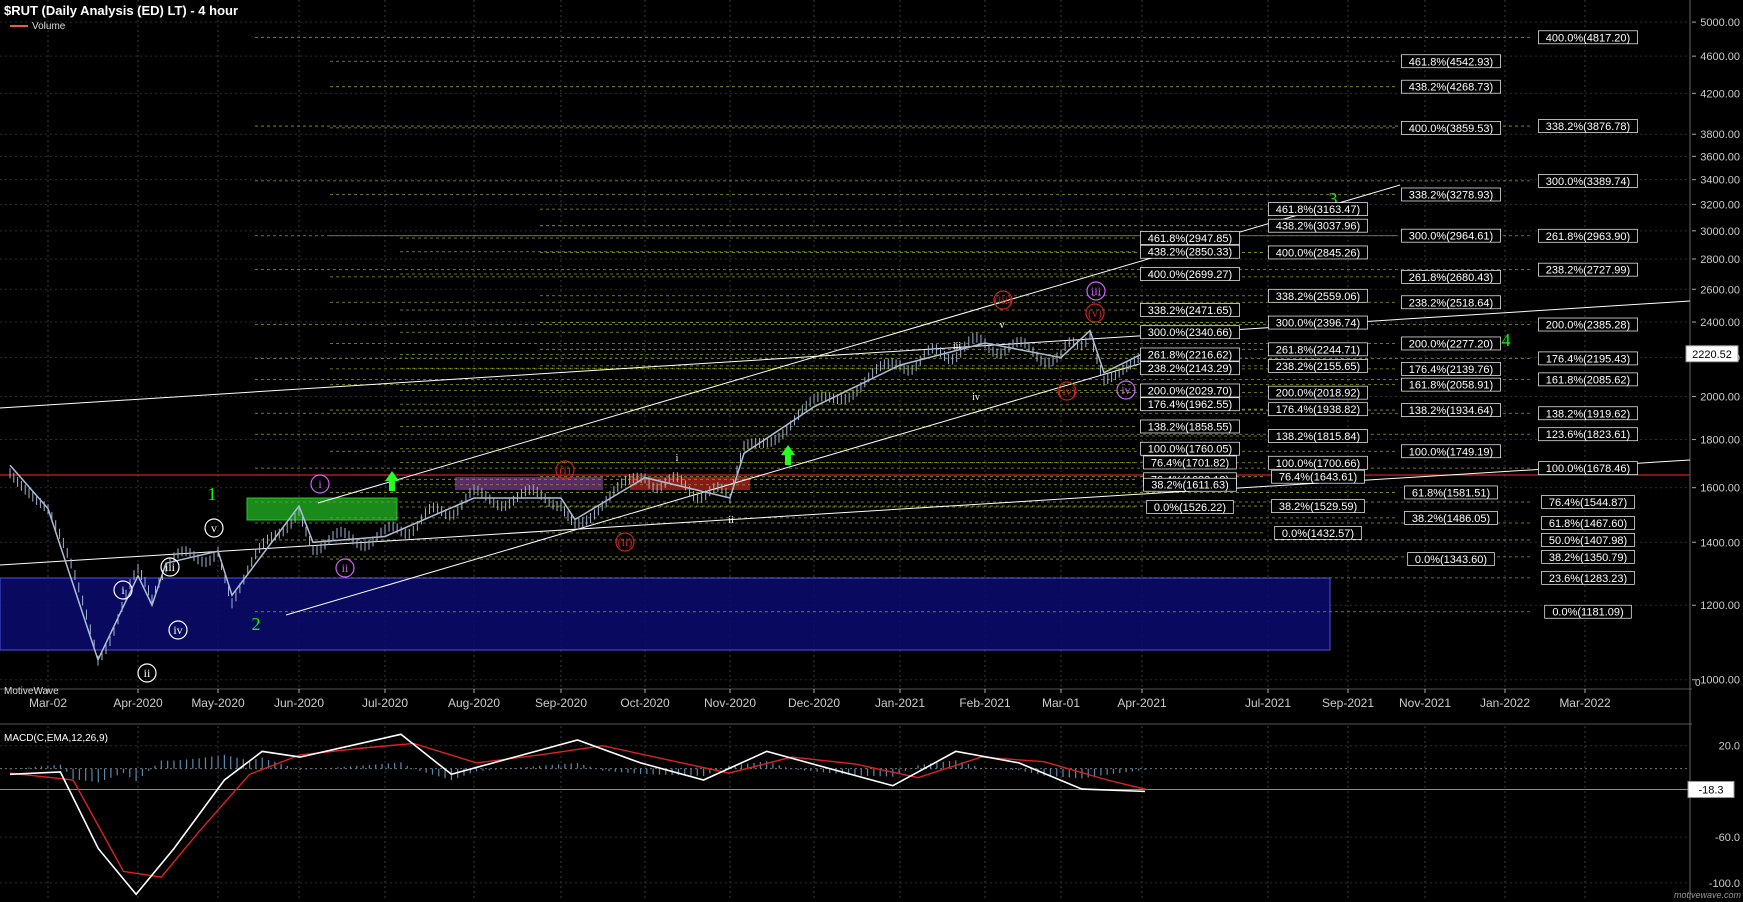 Image resolution: width=1743 pixels, height=902 pixels. I want to click on x-tick-label: Apr-2021, so click(1142, 703).